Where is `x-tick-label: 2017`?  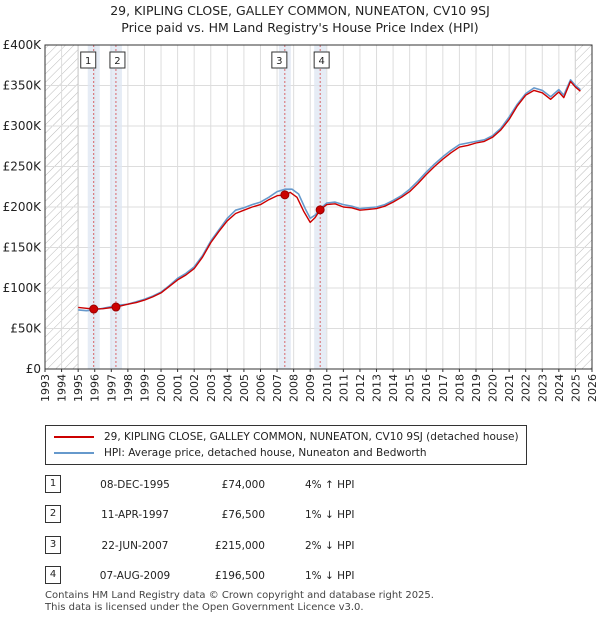 x-tick-label: 2017 is located at coordinates (443, 388).